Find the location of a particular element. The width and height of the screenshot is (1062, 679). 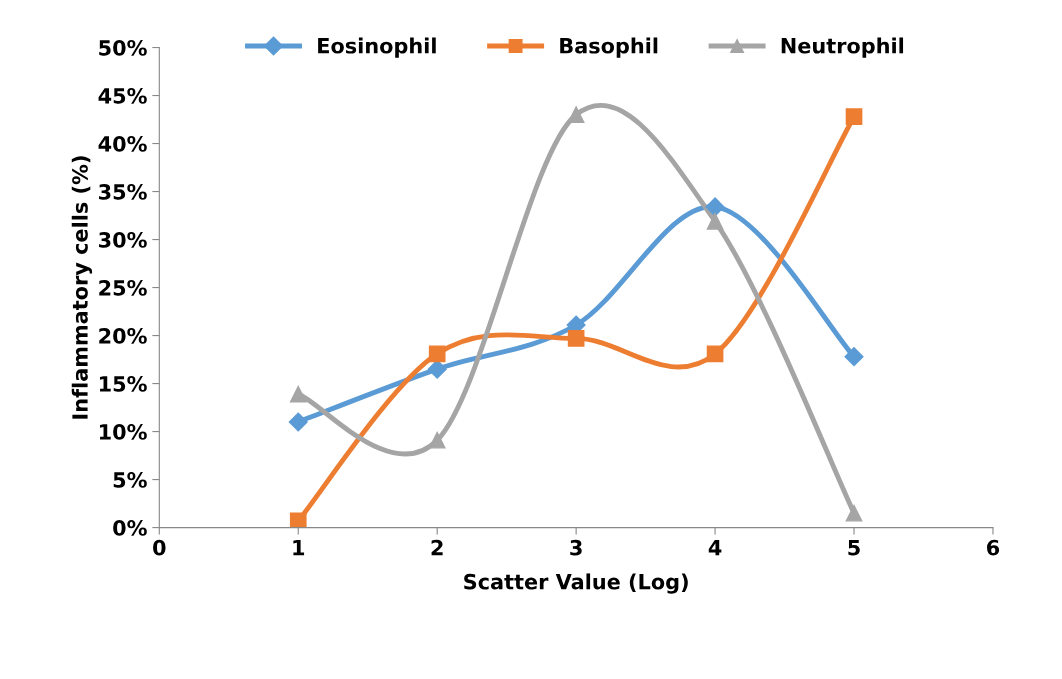

legend-label: Basophil is located at coordinates (609, 47).